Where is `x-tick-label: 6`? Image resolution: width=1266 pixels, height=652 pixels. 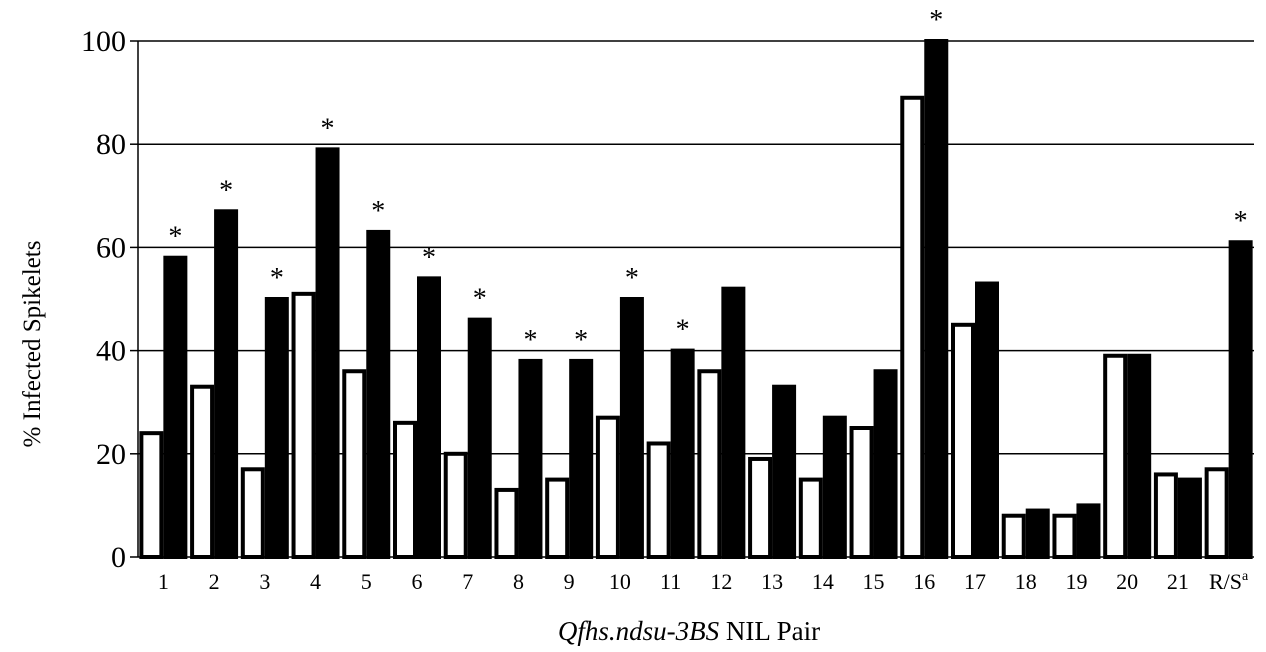 x-tick-label: 6 is located at coordinates (417, 581).